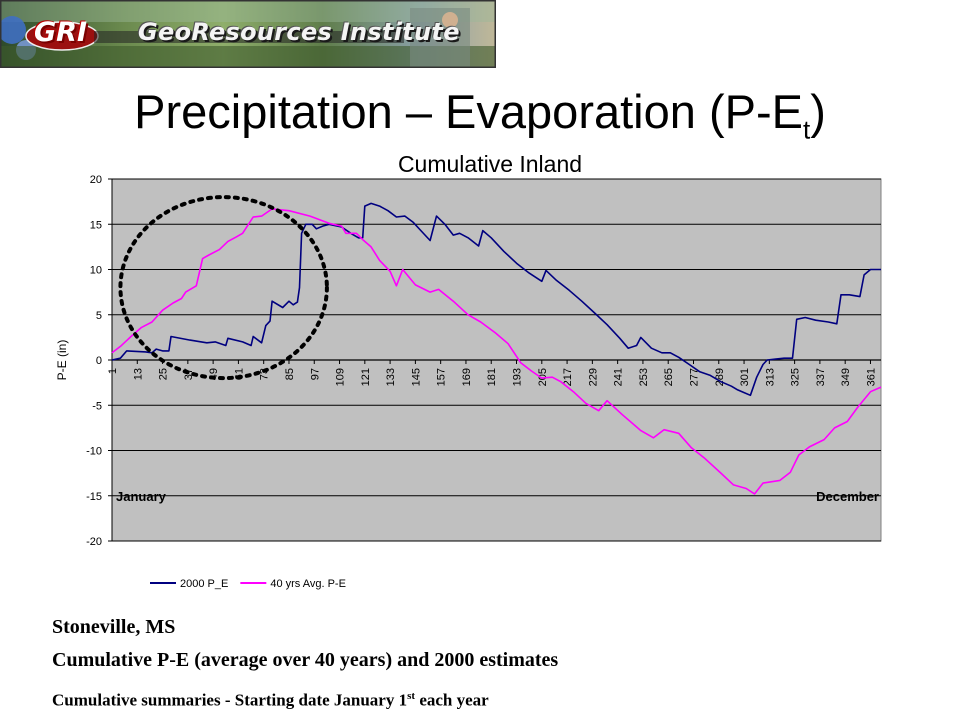  What do you see at coordinates (97, 406) in the screenshot?
I see `y-tick-label: -5` at bounding box center [97, 406].